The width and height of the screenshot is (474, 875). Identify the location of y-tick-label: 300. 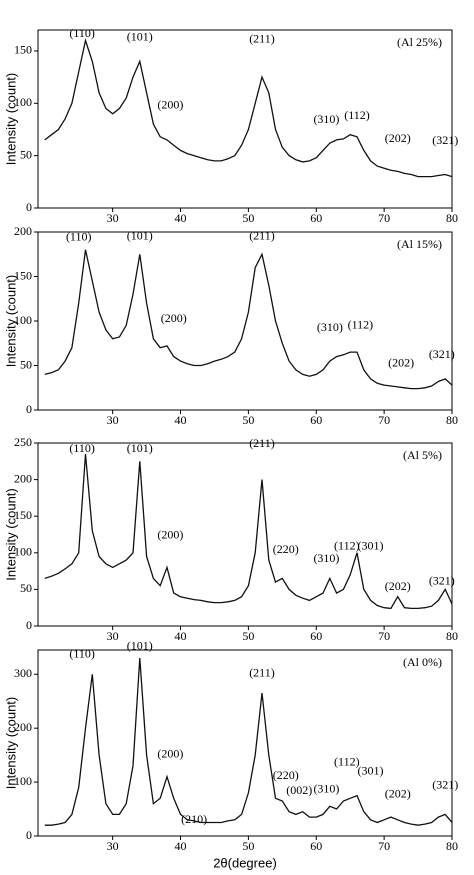
(23, 673).